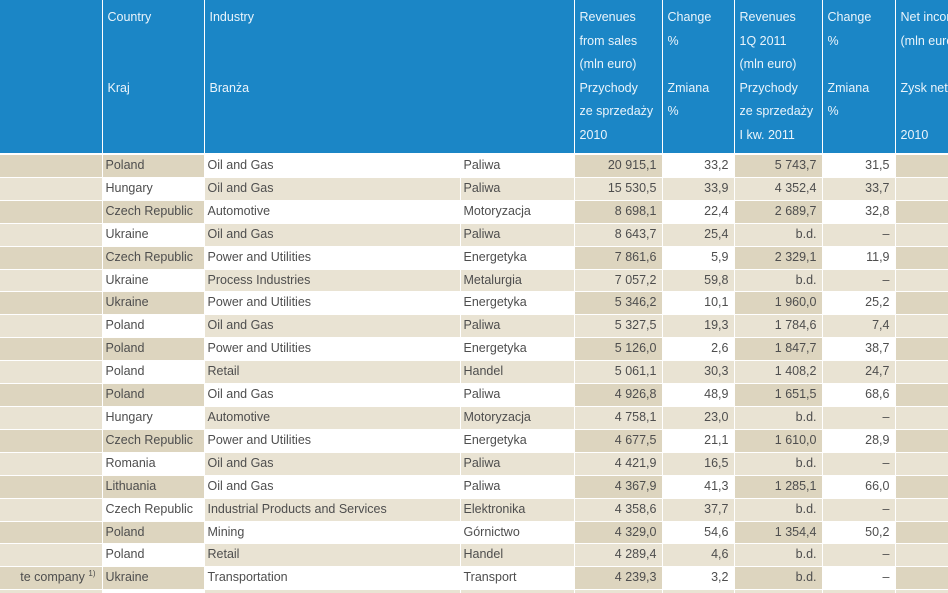 The image size is (948, 593). I want to click on industry-pl-cell: Górnictwo, so click(517, 533).